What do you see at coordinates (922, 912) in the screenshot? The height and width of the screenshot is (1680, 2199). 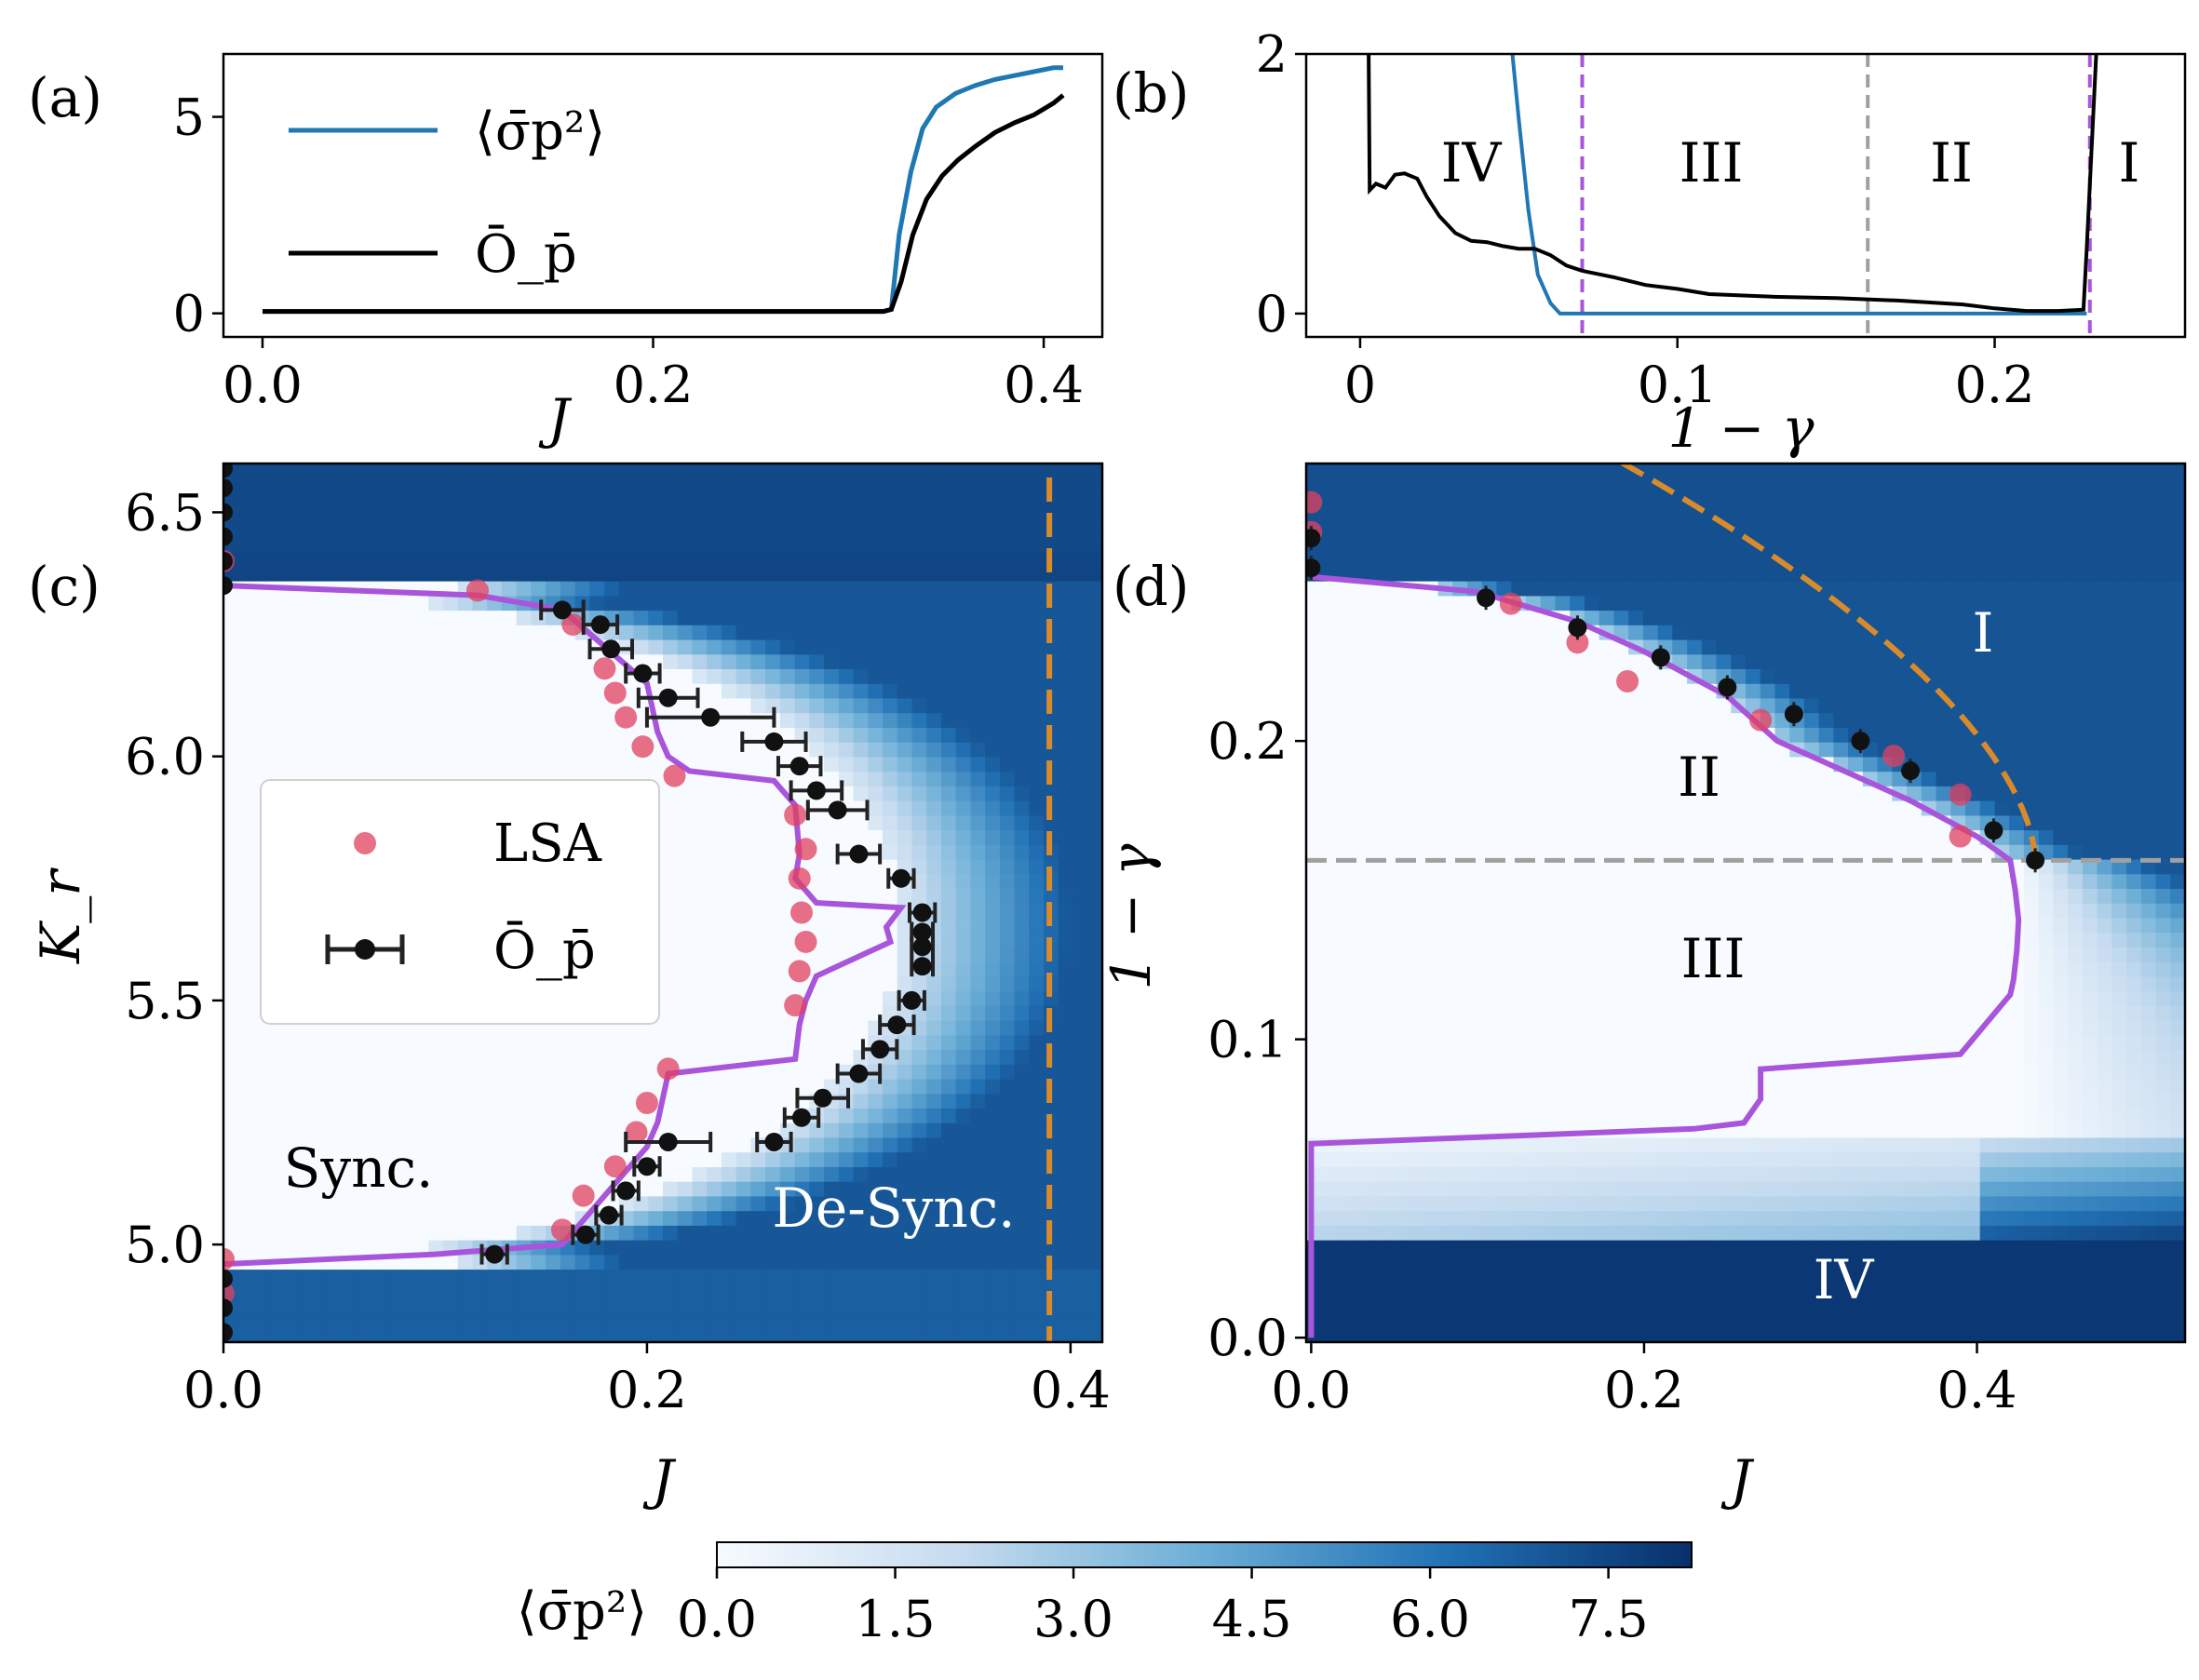 I see `order-point` at bounding box center [922, 912].